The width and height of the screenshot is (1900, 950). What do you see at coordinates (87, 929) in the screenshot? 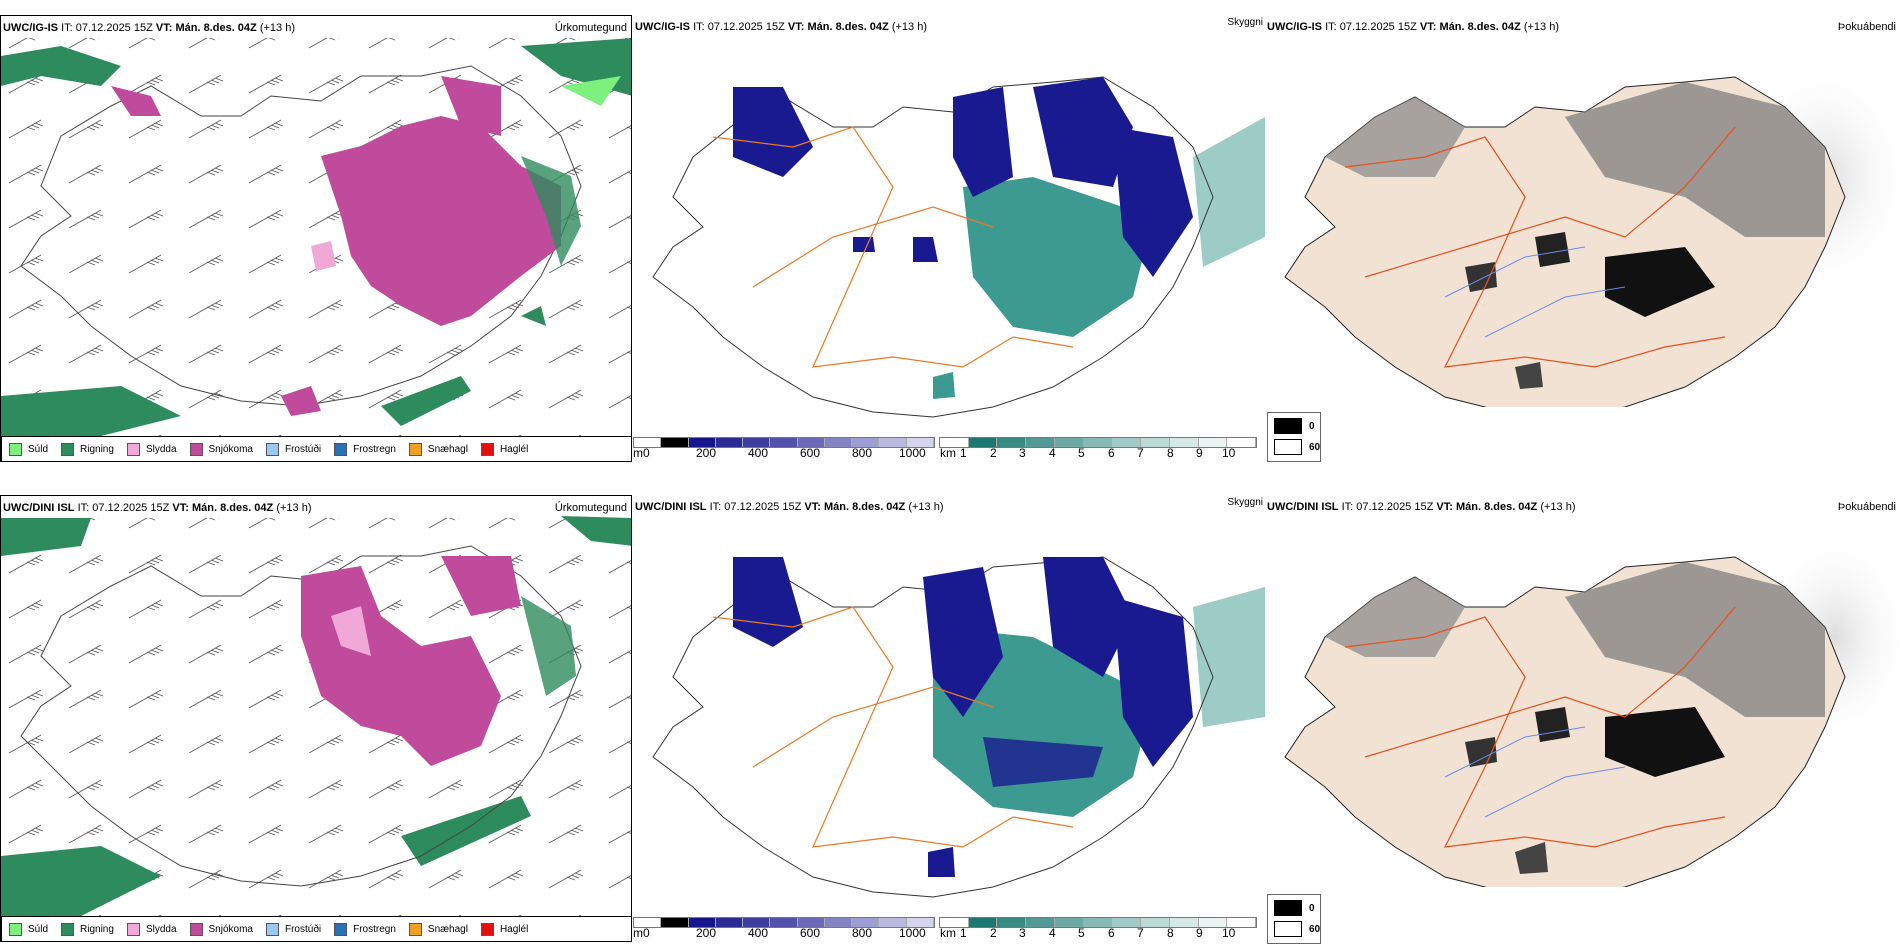
I see `legend-item-rigning: Rigning` at bounding box center [87, 929].